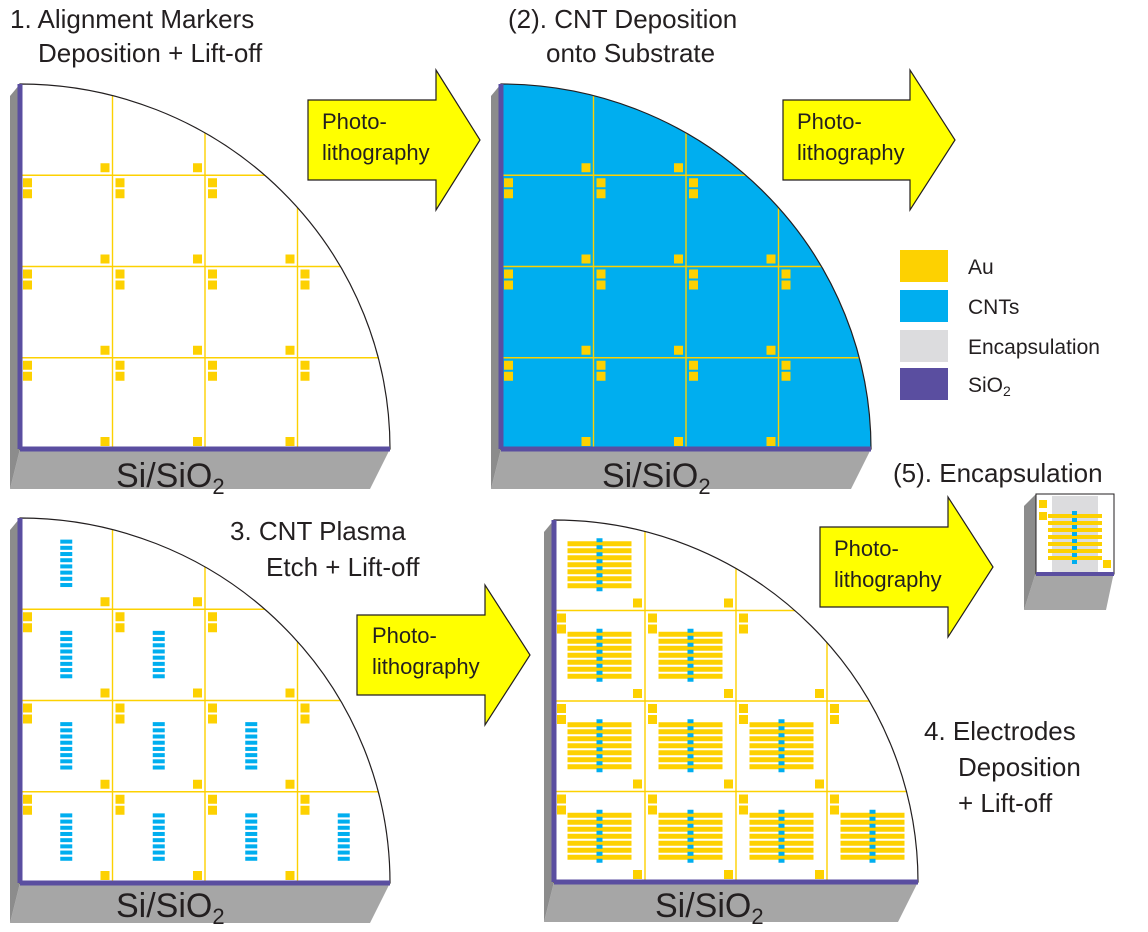  What do you see at coordinates (981, 267) in the screenshot?
I see `legend-label-au: Au` at bounding box center [981, 267].